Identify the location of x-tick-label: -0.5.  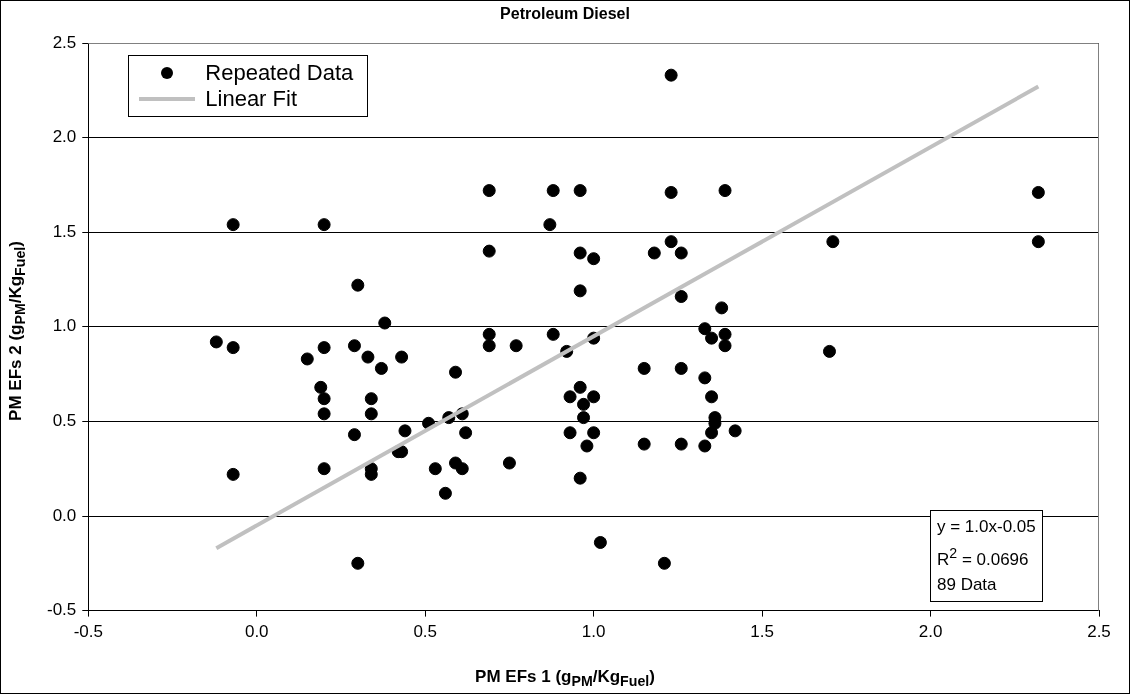
(88, 632).